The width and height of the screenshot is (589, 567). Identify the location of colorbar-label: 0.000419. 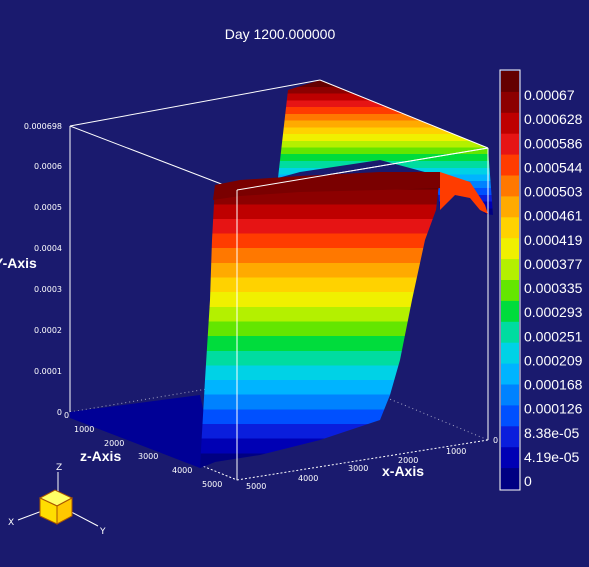
(553, 240).